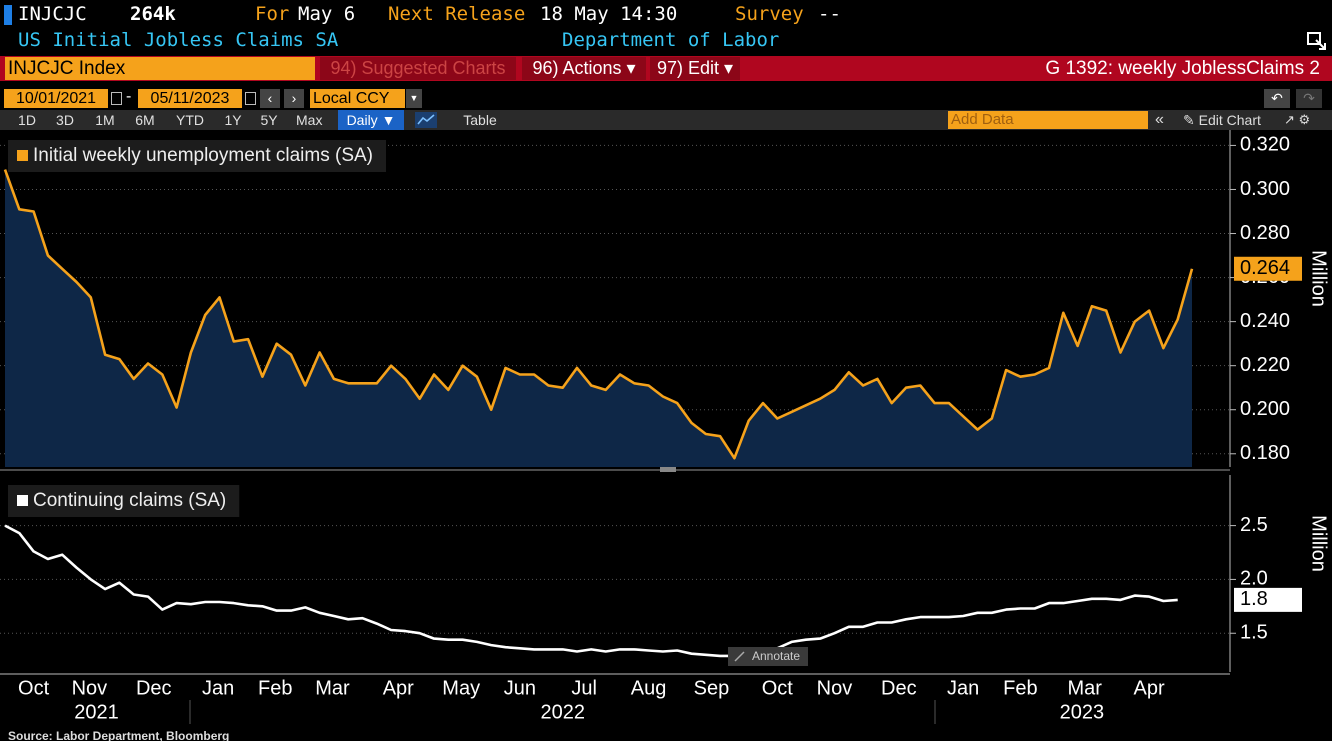 The image size is (1332, 741). What do you see at coordinates (27, 120) in the screenshot?
I see `range-button: 1D` at bounding box center [27, 120].